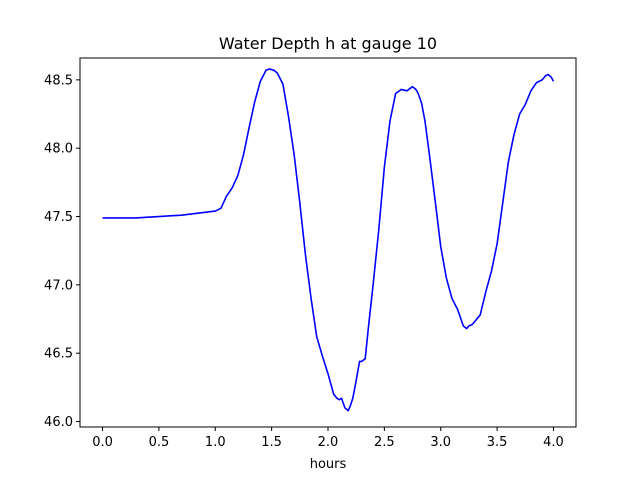 The image size is (640, 480). I want to click on y-axis: 46.0 46.5 47.0 47.5 48.0 48.5, so click(62, 251).